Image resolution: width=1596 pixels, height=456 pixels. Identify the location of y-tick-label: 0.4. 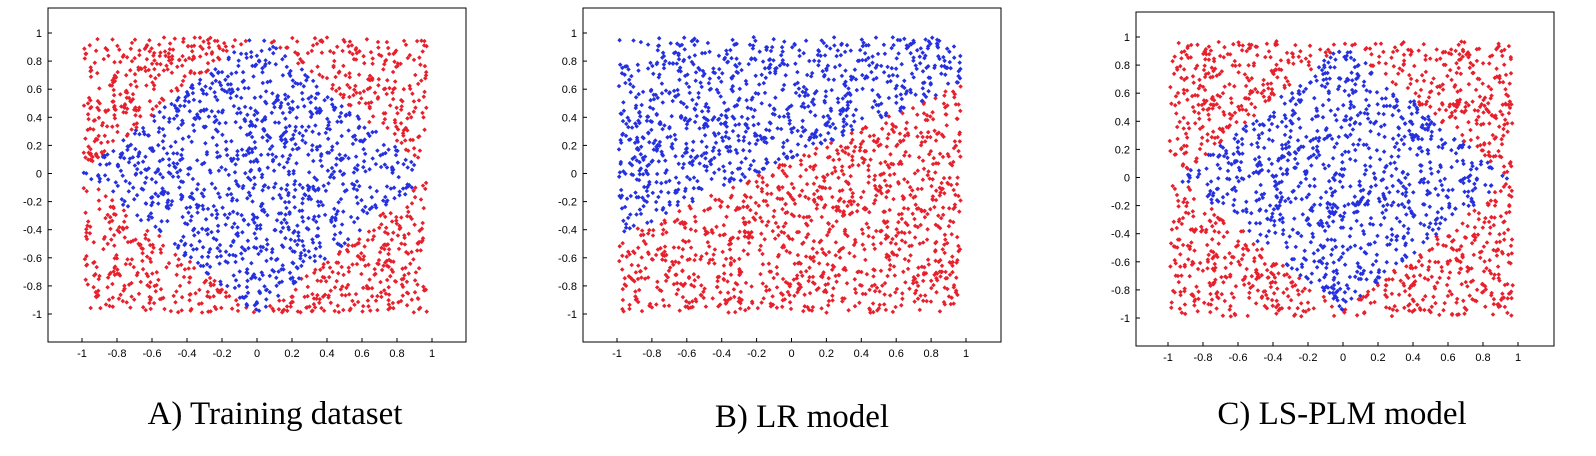
(34, 118).